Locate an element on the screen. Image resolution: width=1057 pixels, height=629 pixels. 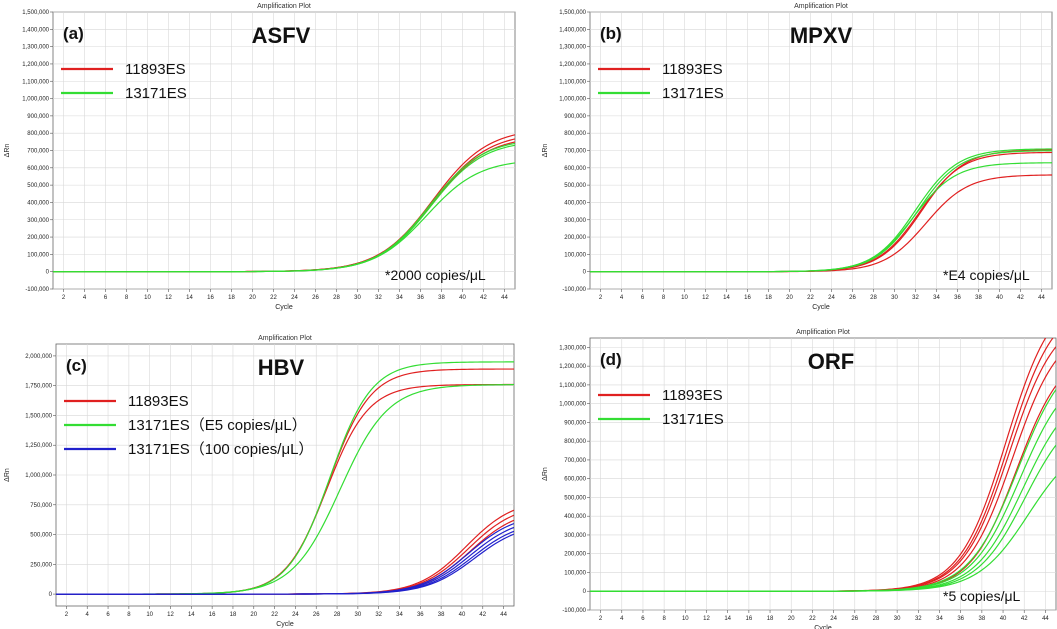
x-tick-label: 16 is located at coordinates (749, 619).